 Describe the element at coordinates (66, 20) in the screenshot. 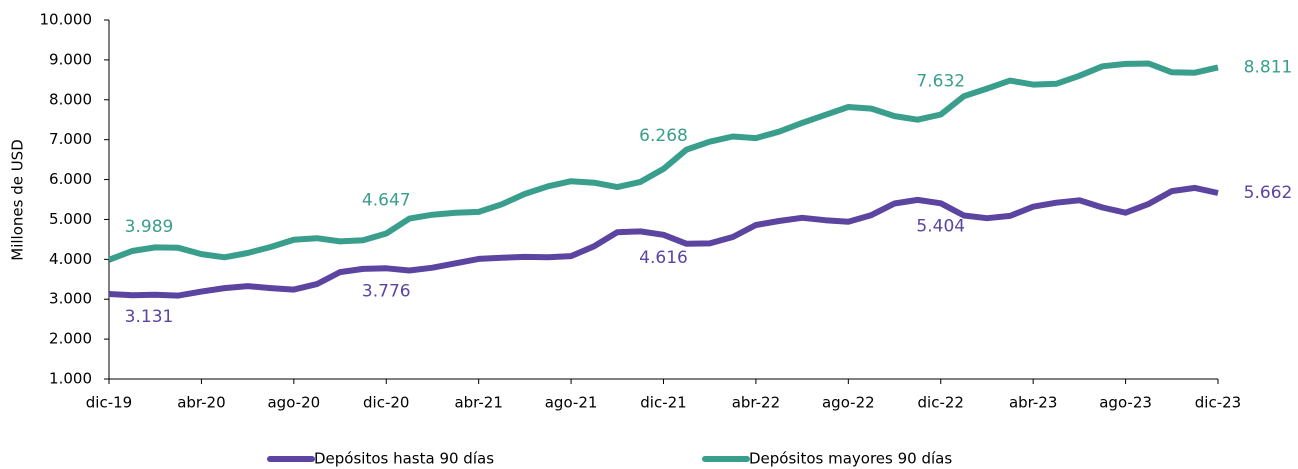

I see `y-tick-label: 10.000` at that location.